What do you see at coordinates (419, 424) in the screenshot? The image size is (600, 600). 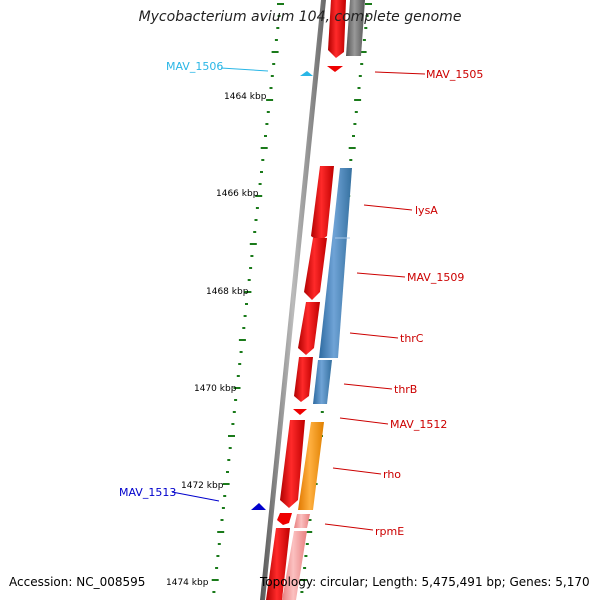 I see `gene-label-mav1512: MAV_1512` at bounding box center [419, 424].